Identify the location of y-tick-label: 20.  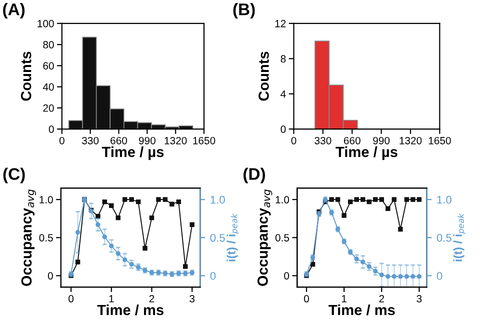
(48, 108).